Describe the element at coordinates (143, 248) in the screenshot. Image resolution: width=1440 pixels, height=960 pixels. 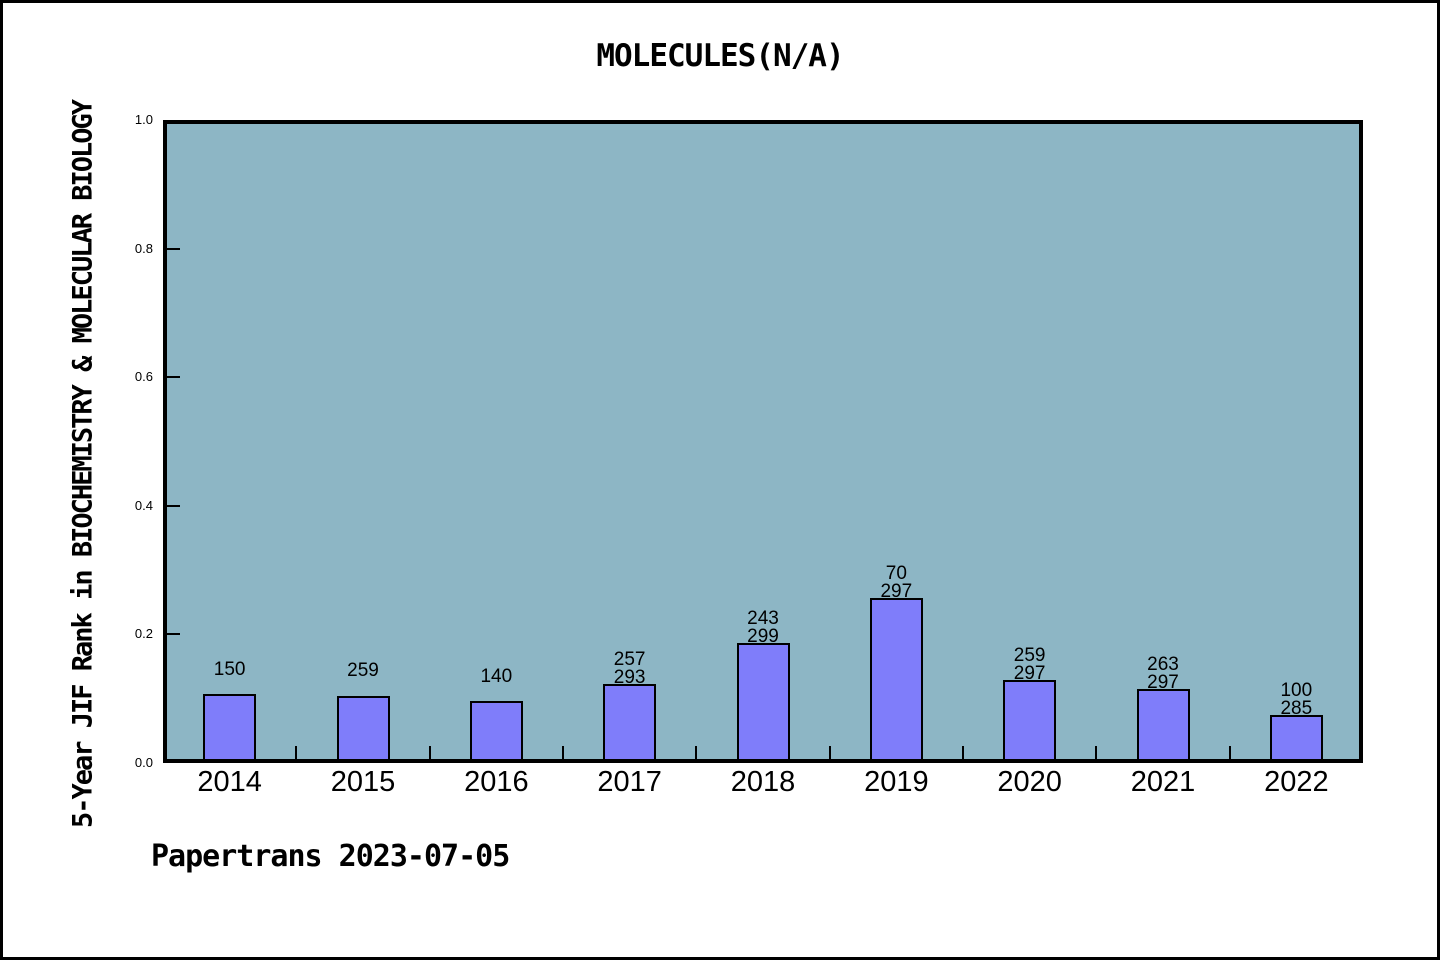
I see `y-tick-label-0.8: 0.8` at that location.